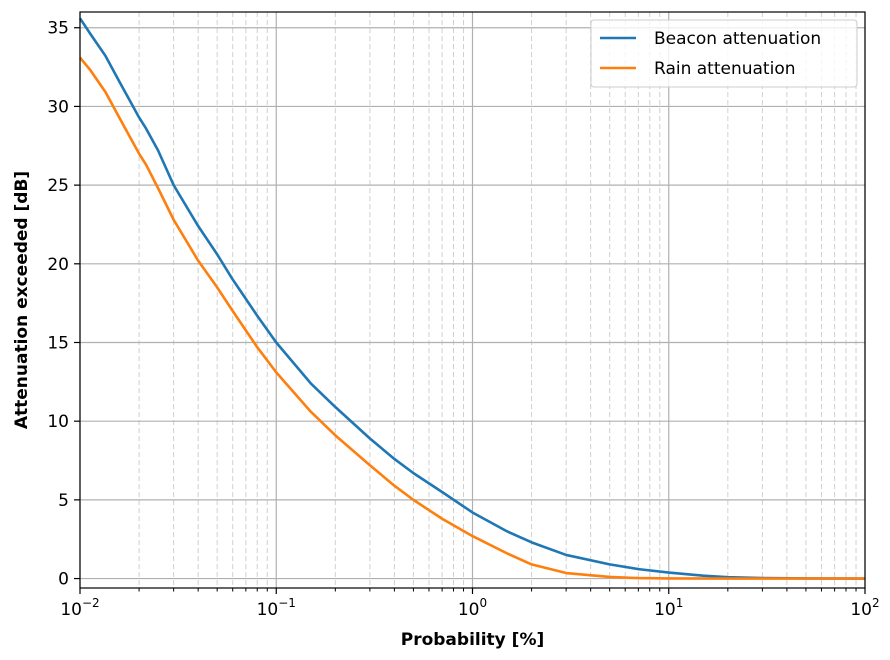  I want to click on y-tick-label: 35, so click(58, 29).